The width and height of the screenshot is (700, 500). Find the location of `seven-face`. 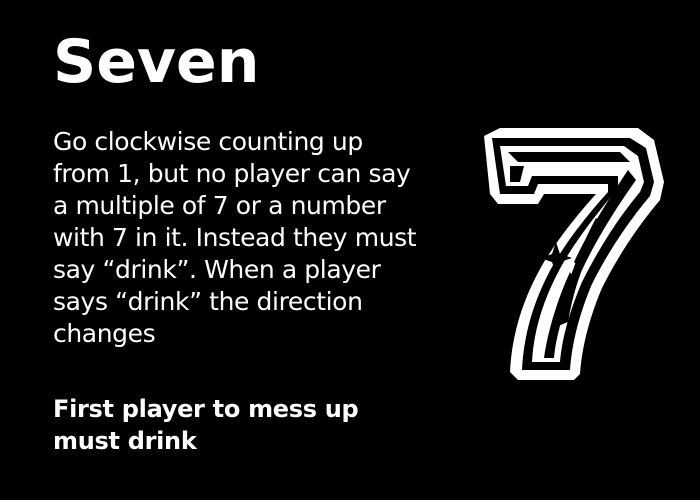

seven-face is located at coordinates (572, 254).